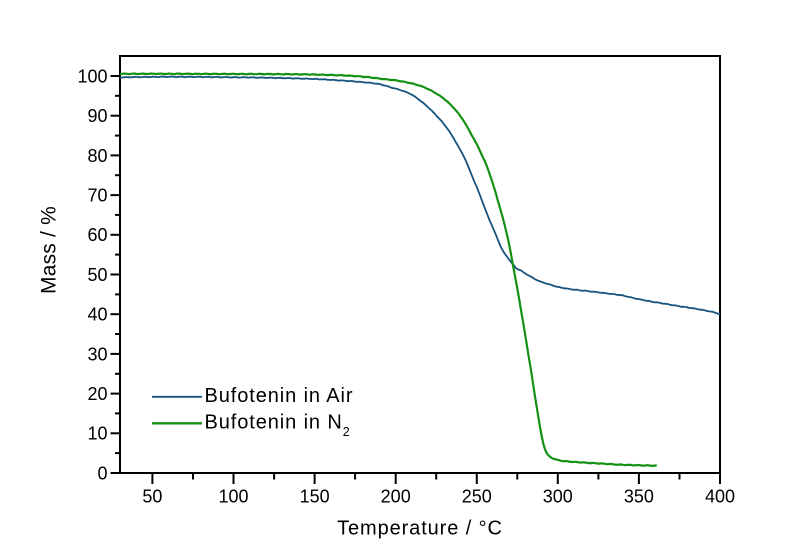 The image size is (800, 559). What do you see at coordinates (97, 394) in the screenshot?
I see `svg-text: 20` at bounding box center [97, 394].